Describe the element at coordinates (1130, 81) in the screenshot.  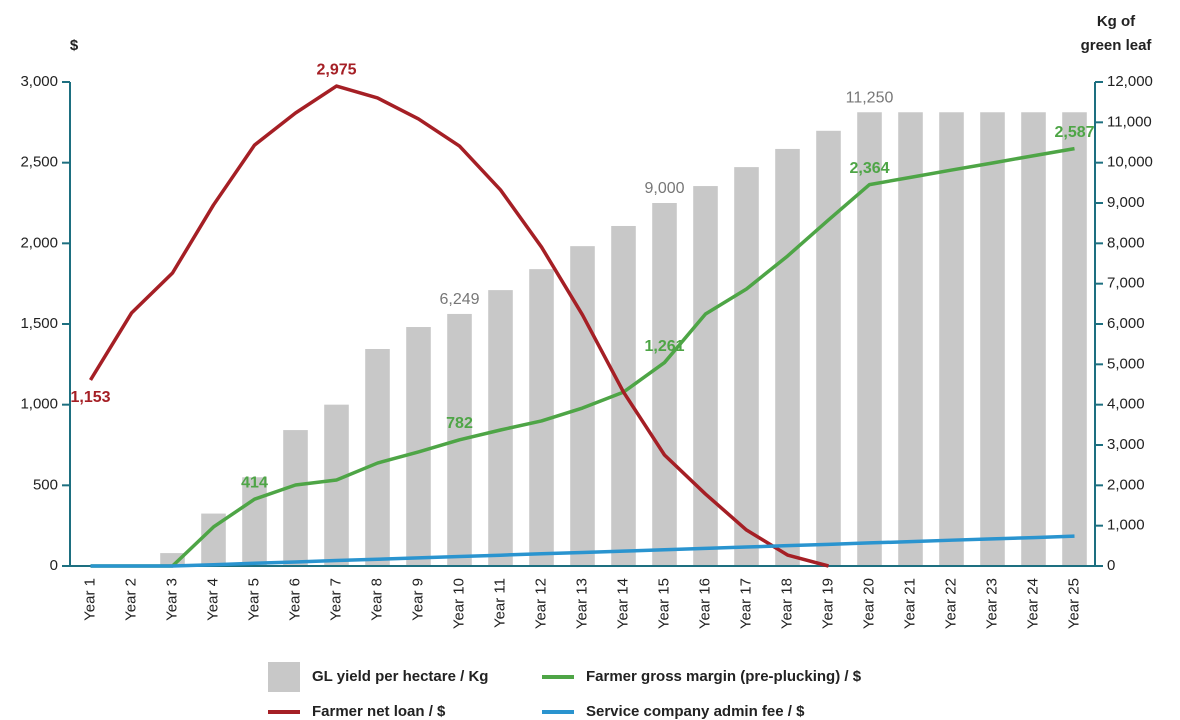
I see `y2-tick-label: 12,000` at that location.